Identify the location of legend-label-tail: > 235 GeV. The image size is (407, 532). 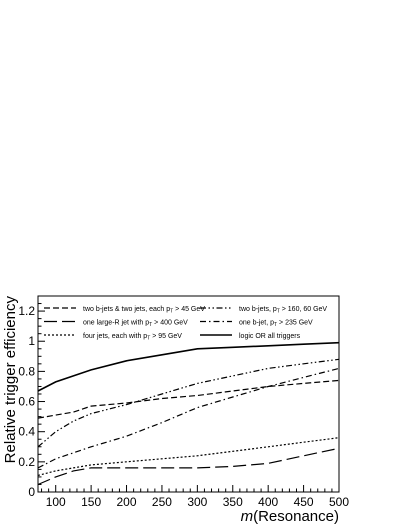
(295, 323).